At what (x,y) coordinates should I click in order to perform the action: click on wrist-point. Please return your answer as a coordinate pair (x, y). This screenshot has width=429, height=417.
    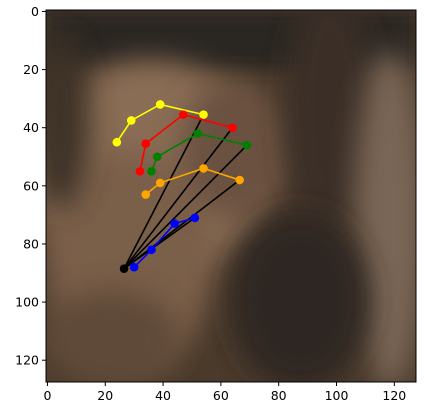
    Looking at the image, I should click on (124, 268).